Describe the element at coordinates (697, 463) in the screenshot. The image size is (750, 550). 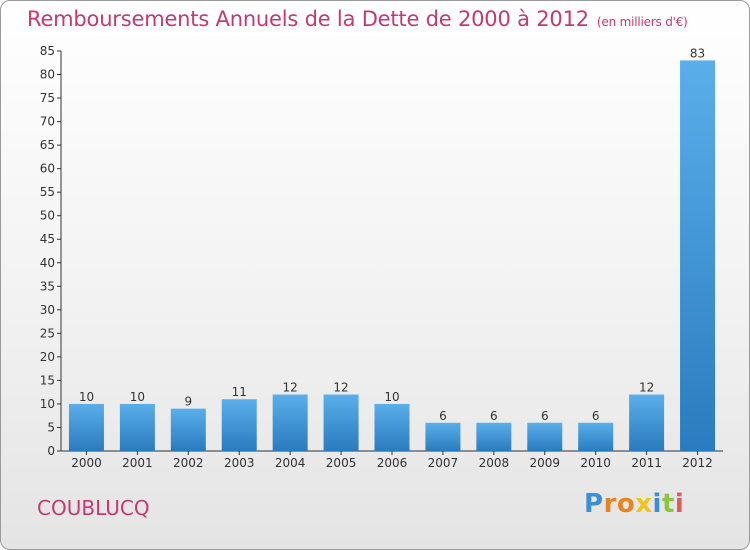
I see `x-tick-label-2012: 2012` at that location.